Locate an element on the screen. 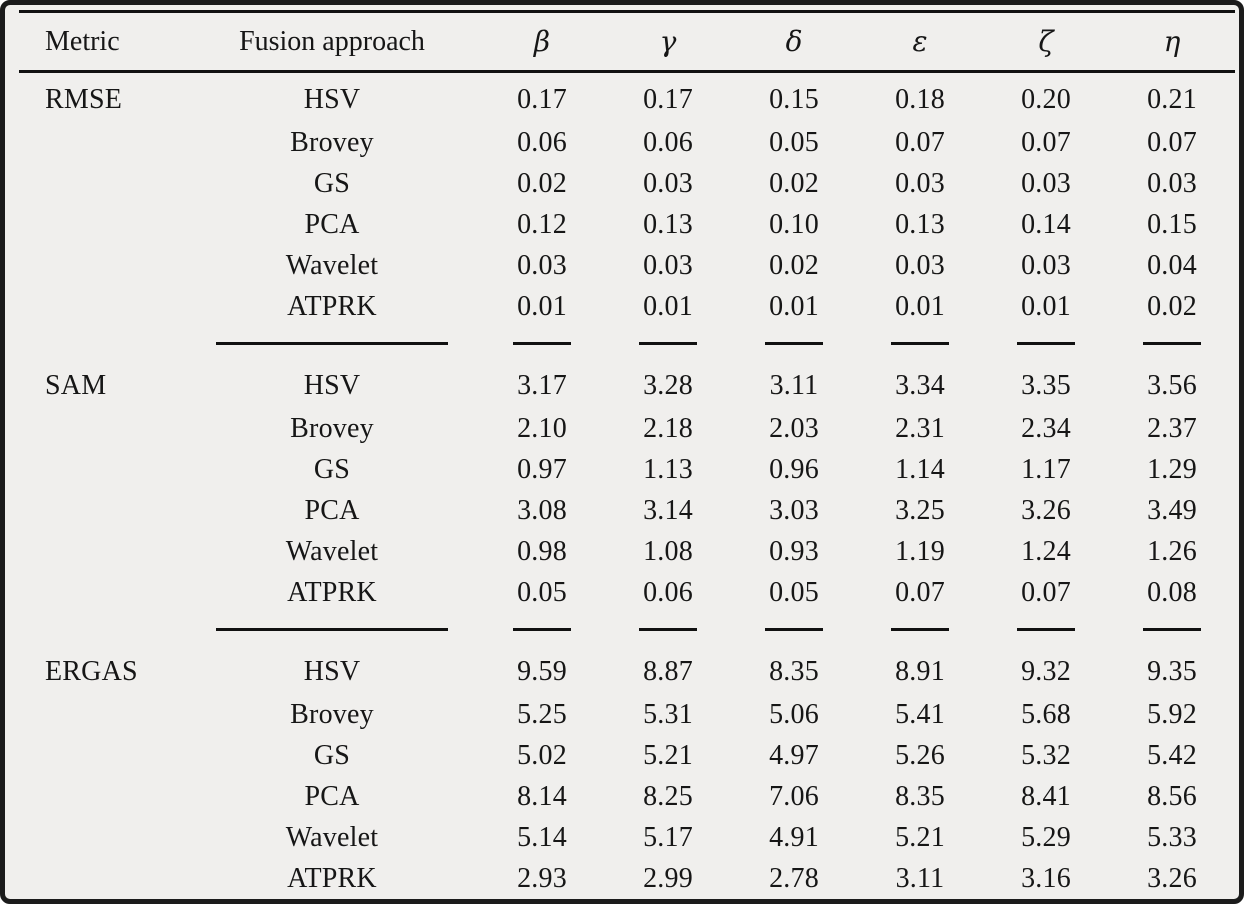 This screenshot has height=904, width=1244. metric-value: 0.15 is located at coordinates (1172, 224).